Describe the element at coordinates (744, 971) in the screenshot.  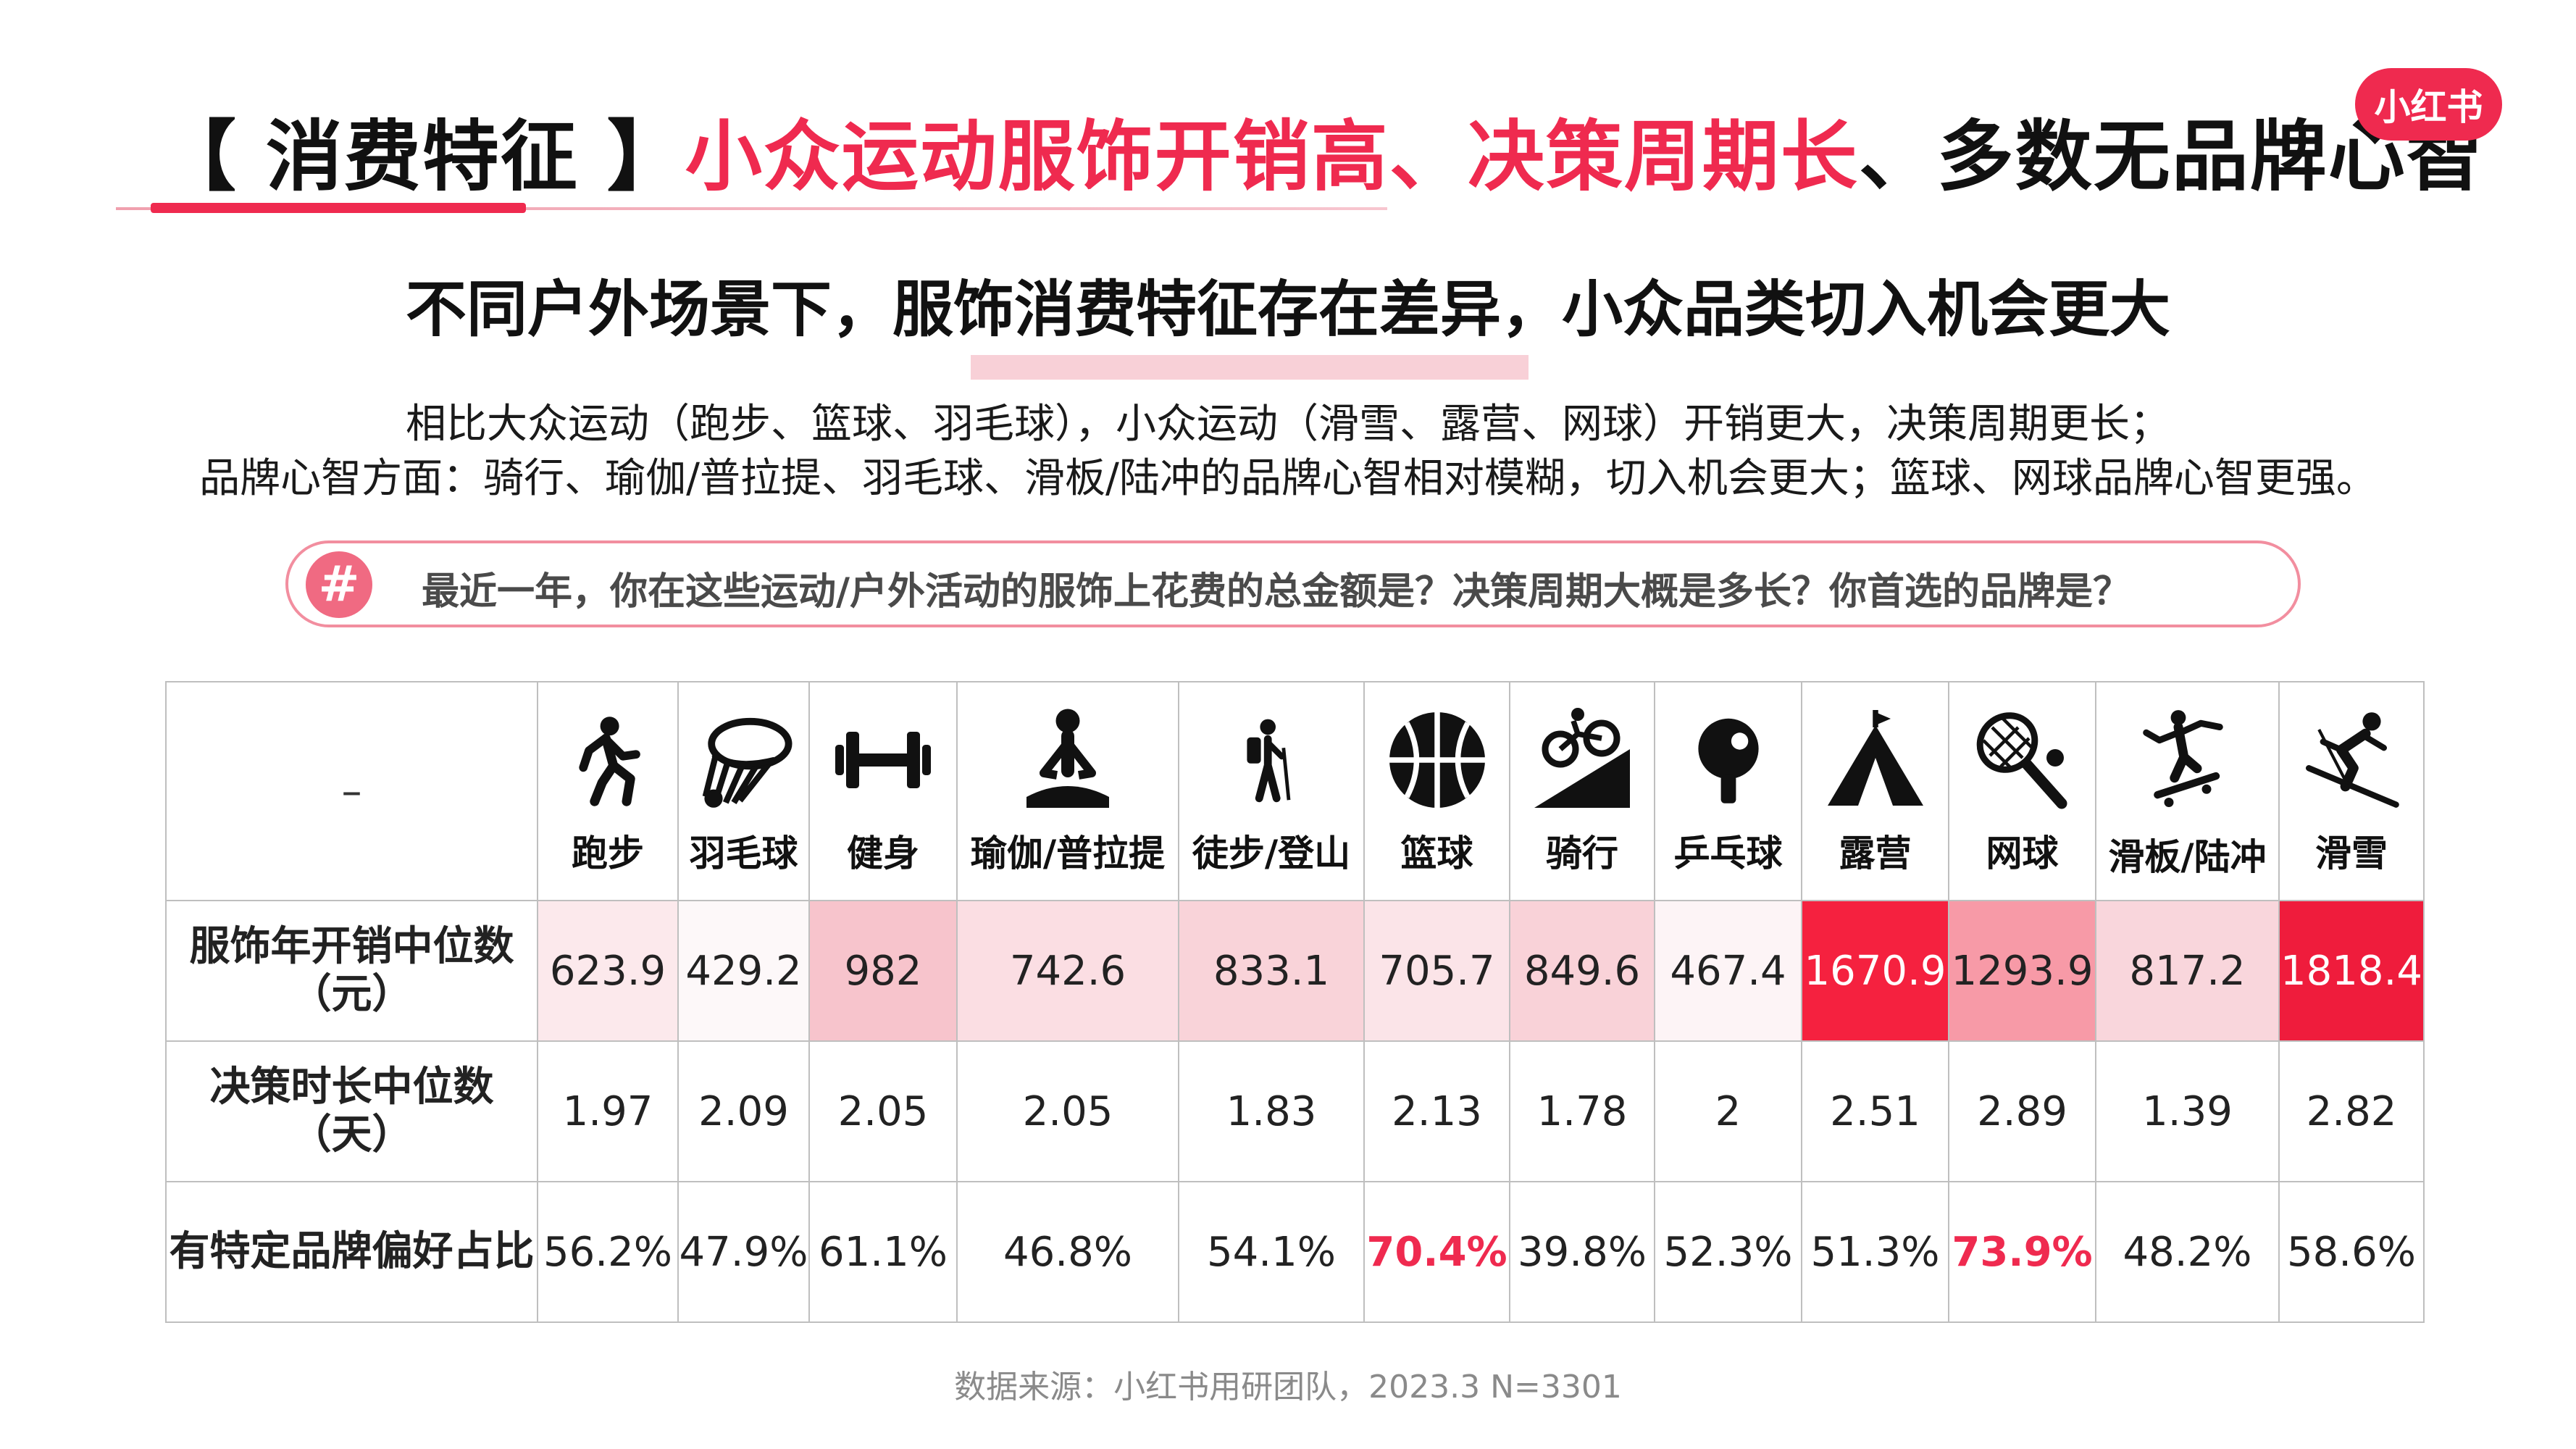
I see `spending-cell: 429.2` at that location.